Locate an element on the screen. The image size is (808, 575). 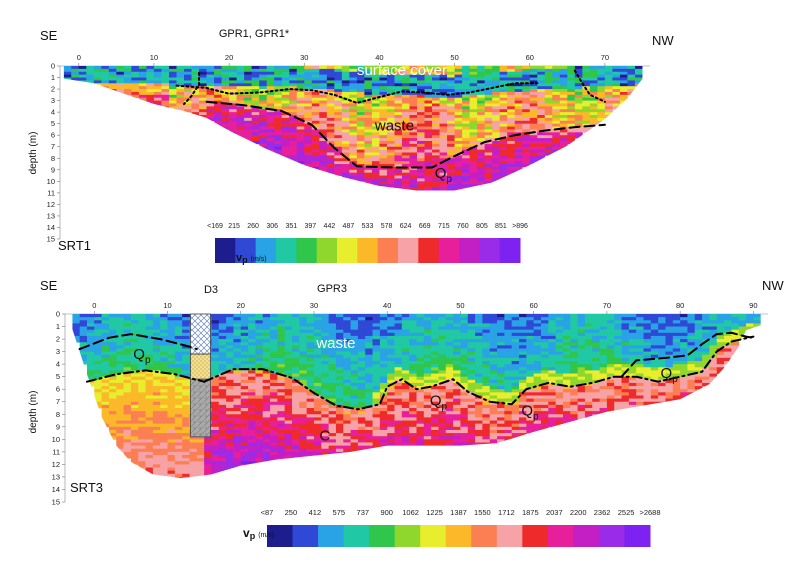
colorbar-tick-label: 351 is located at coordinates (291, 226).